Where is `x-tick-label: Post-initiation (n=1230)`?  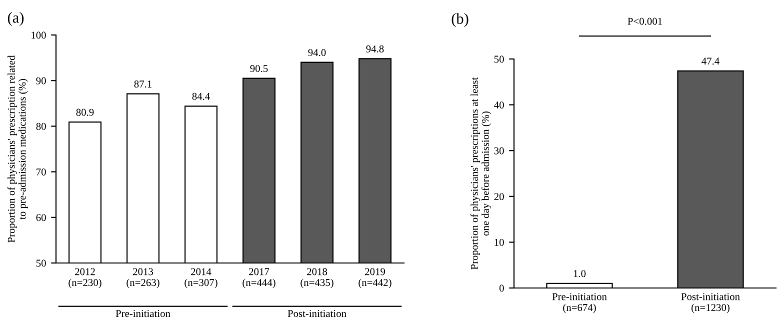 x-tick-label: Post-initiation (n=1230) is located at coordinates (710, 303).